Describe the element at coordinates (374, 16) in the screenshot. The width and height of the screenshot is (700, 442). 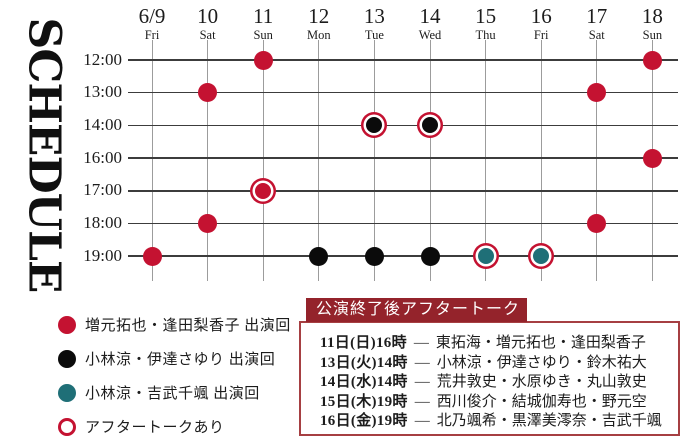
I see `date-number: 13` at that location.